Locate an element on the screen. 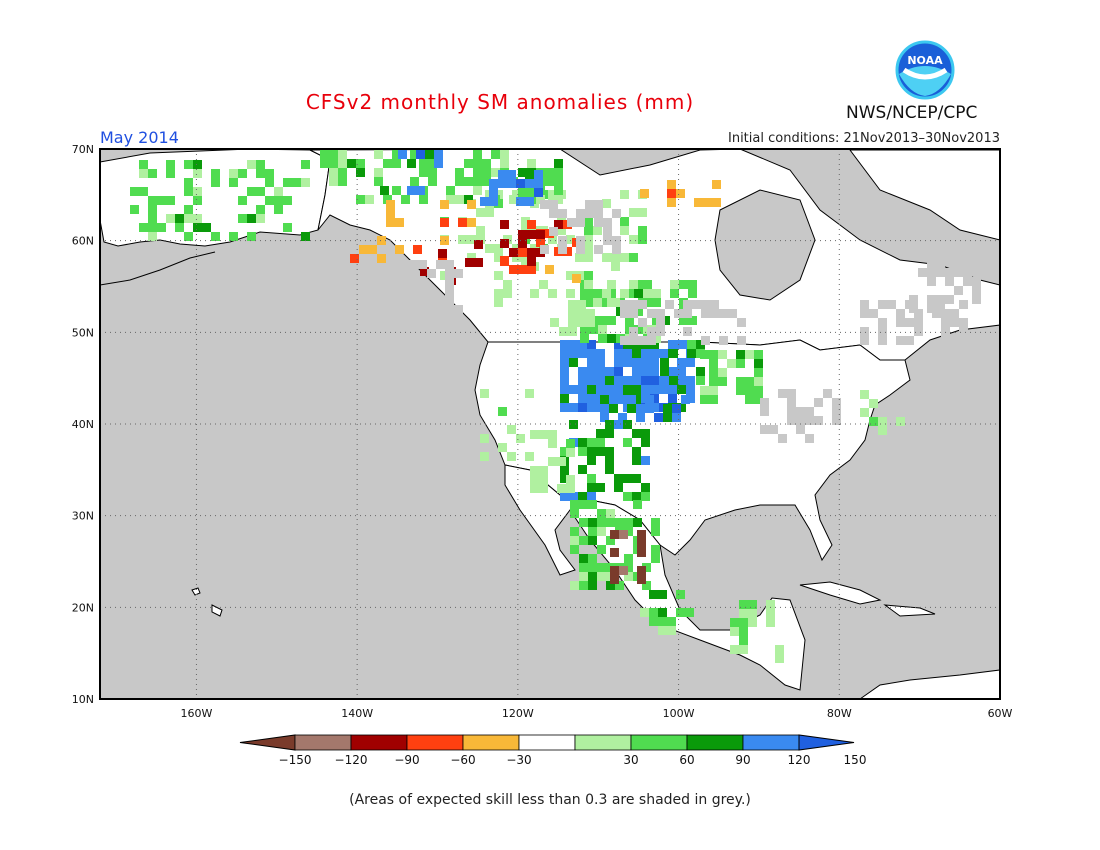 This screenshot has height=850, width=1100. lon-label: 160W is located at coordinates (196, 713).